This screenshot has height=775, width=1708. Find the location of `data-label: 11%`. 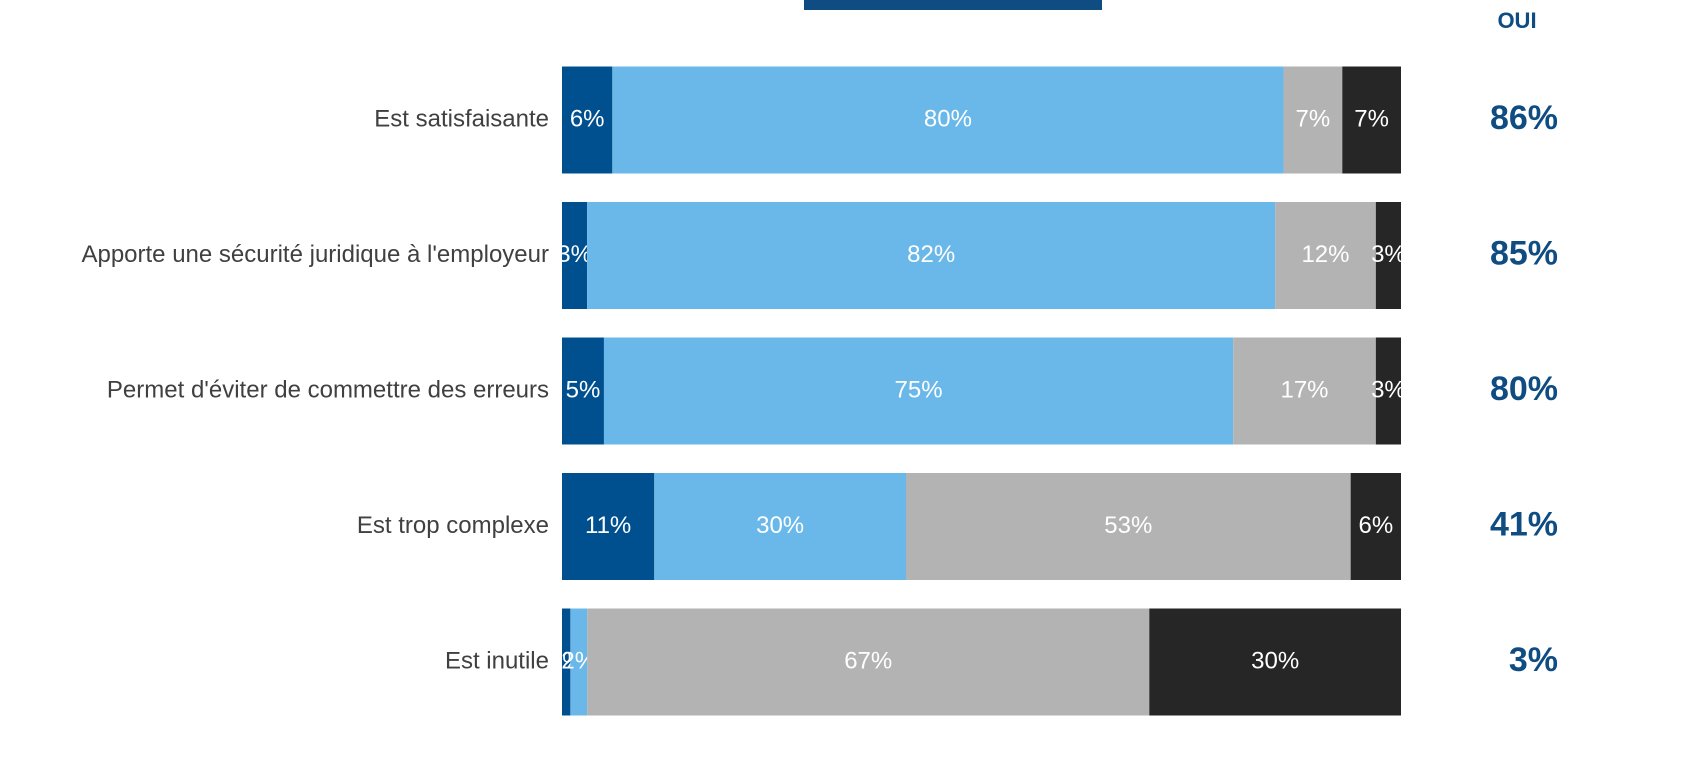

data-label: 11% is located at coordinates (608, 525).